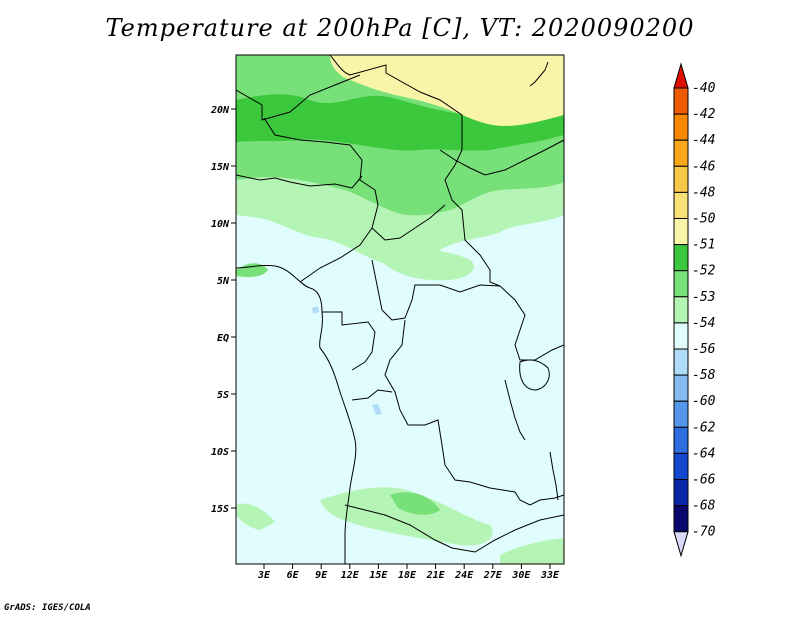  What do you see at coordinates (704, 219) in the screenshot?
I see `colorbar-label: -50` at bounding box center [704, 219].